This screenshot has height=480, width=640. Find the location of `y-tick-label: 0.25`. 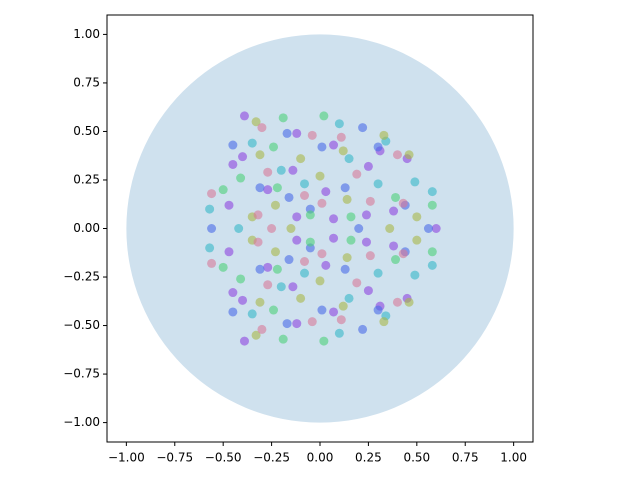

y-tick-label: 0.25 is located at coordinates (86, 179).